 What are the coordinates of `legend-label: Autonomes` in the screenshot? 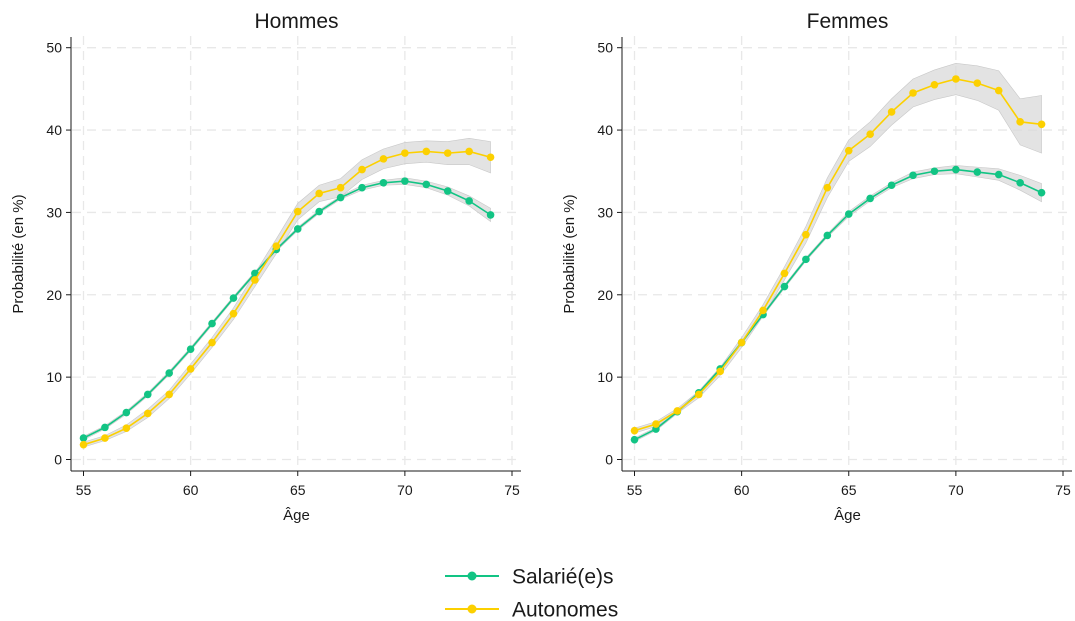 It's located at (565, 610).